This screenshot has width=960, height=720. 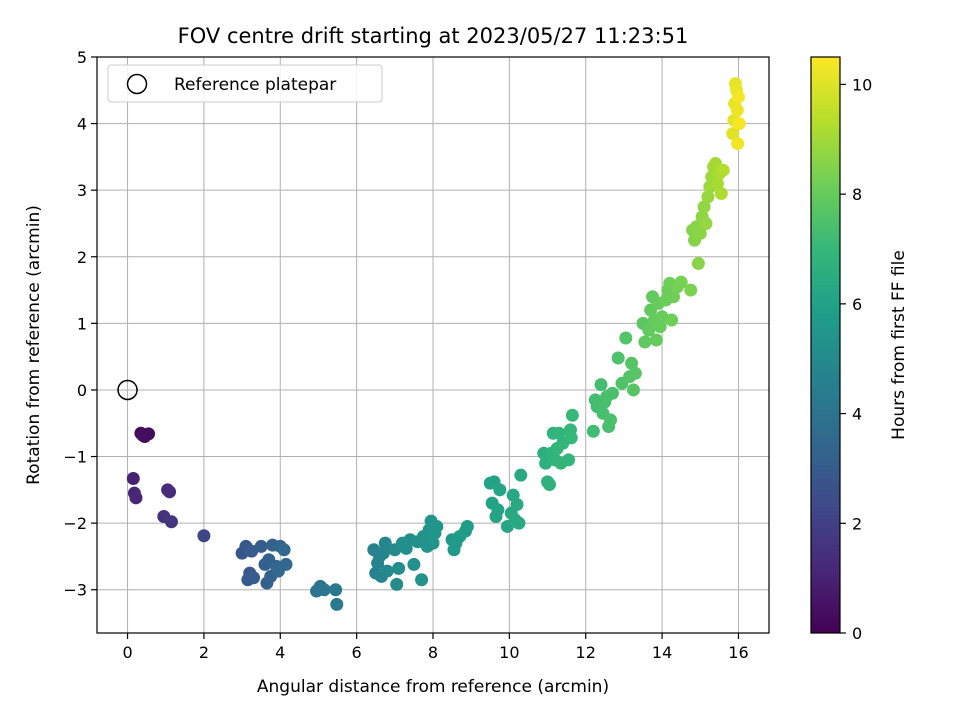 What do you see at coordinates (862, 84) in the screenshot?
I see `colorbar-tick-label: 10` at bounding box center [862, 84].